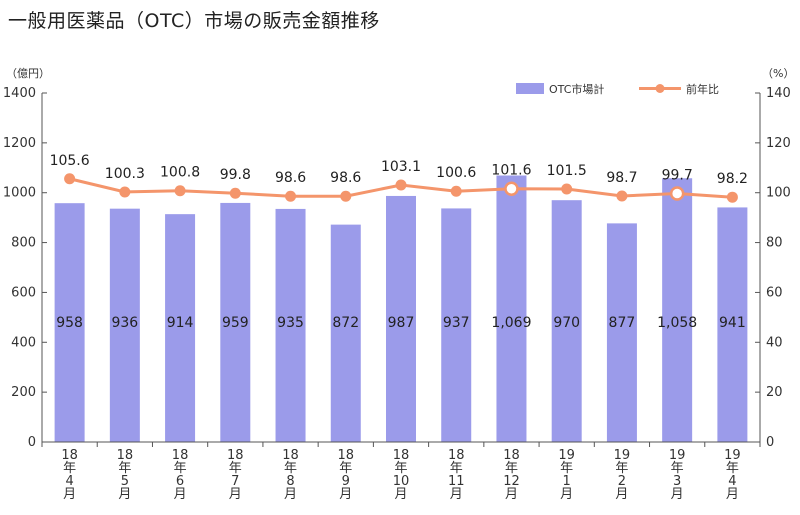 The image size is (800, 515). Describe the element at coordinates (19, 193) in the screenshot. I see `y-left-tick-label: 1000` at that location.